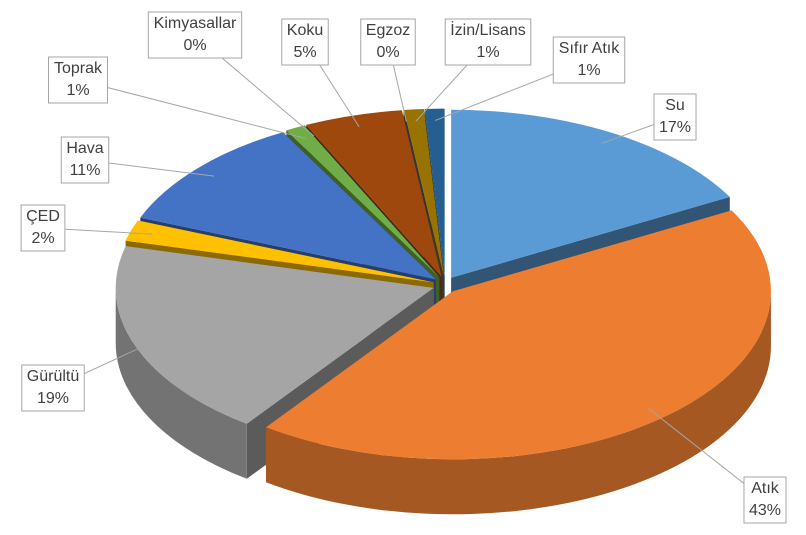 This screenshot has height=535, width=806. What do you see at coordinates (84, 148) in the screenshot?
I see `label-name: Hava` at bounding box center [84, 148].